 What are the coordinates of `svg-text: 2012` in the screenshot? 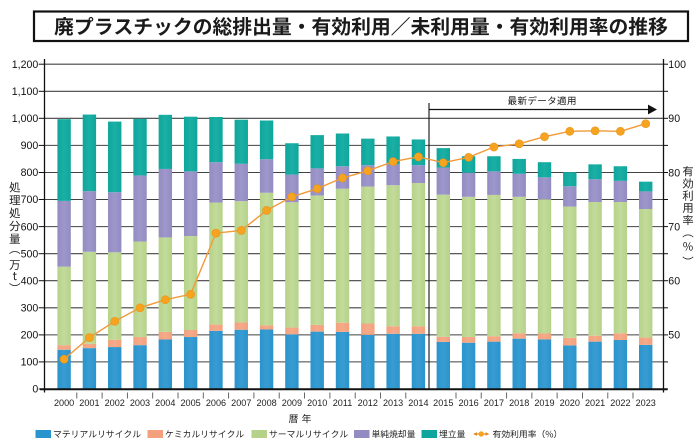 It's located at (368, 403).